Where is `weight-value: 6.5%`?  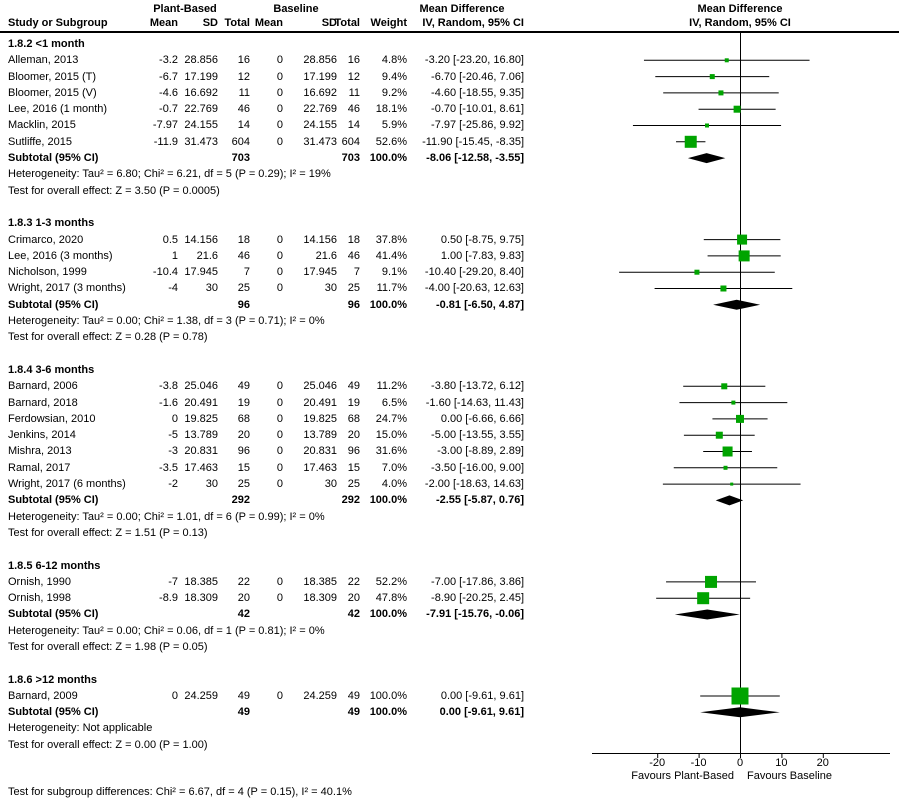 weight-value: 6.5% is located at coordinates (394, 402).